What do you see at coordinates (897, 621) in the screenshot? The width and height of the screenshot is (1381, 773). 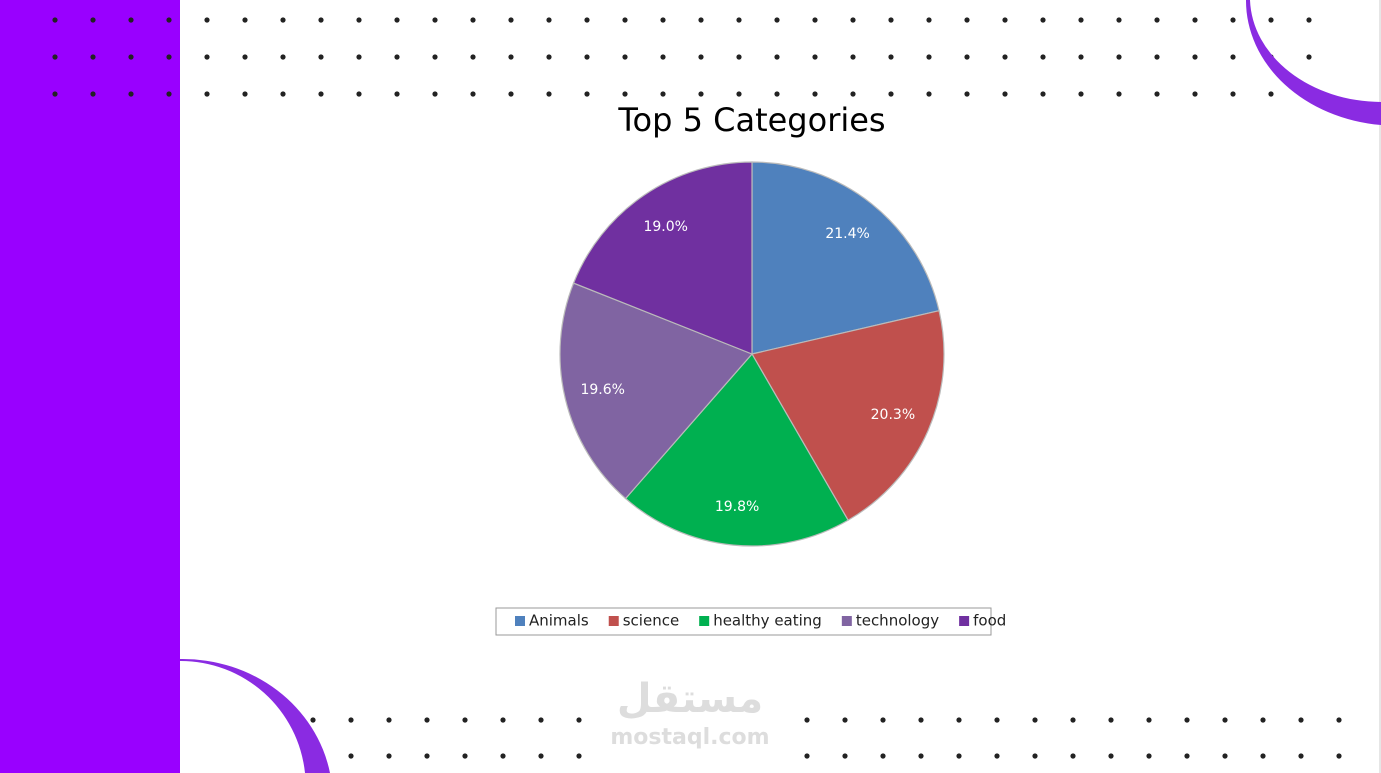 I see `legend-label: technology` at bounding box center [897, 621].